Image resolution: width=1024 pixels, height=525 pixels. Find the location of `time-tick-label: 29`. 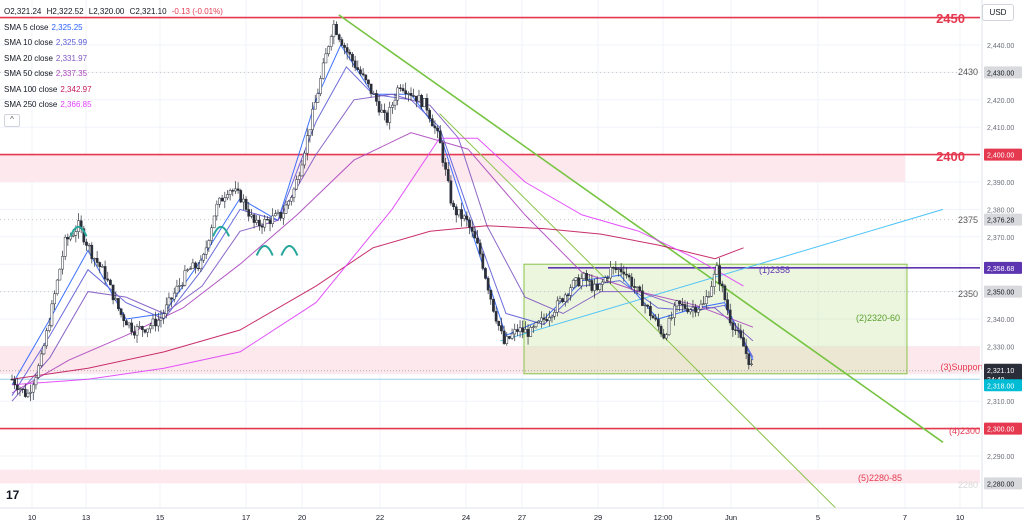

time-tick-label: 29 is located at coordinates (598, 517).